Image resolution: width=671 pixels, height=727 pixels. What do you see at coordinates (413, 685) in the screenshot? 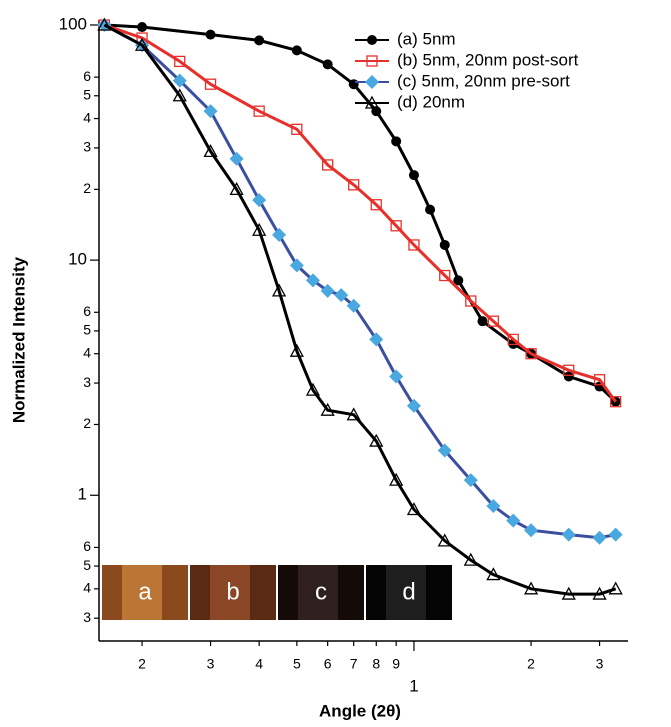
I see `x-tick-label: 1` at bounding box center [413, 685].